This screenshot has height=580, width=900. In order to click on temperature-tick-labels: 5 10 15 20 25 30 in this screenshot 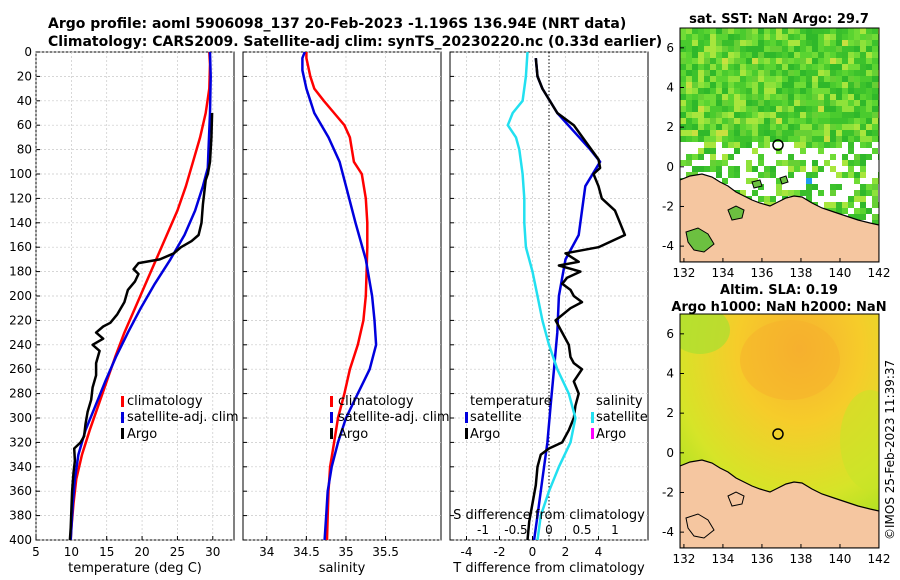, I will do `click(126, 552)`.